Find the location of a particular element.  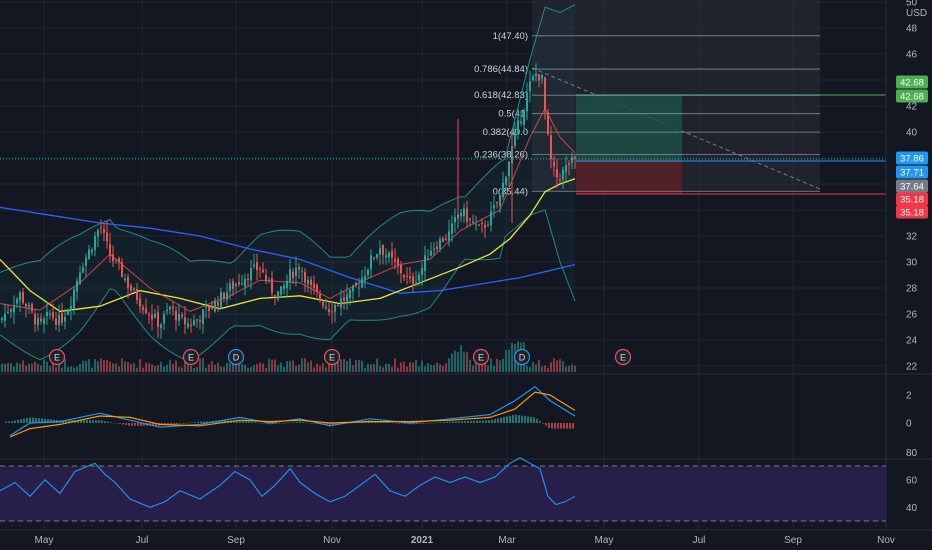

event-marker-letter: D is located at coordinates (522, 358).